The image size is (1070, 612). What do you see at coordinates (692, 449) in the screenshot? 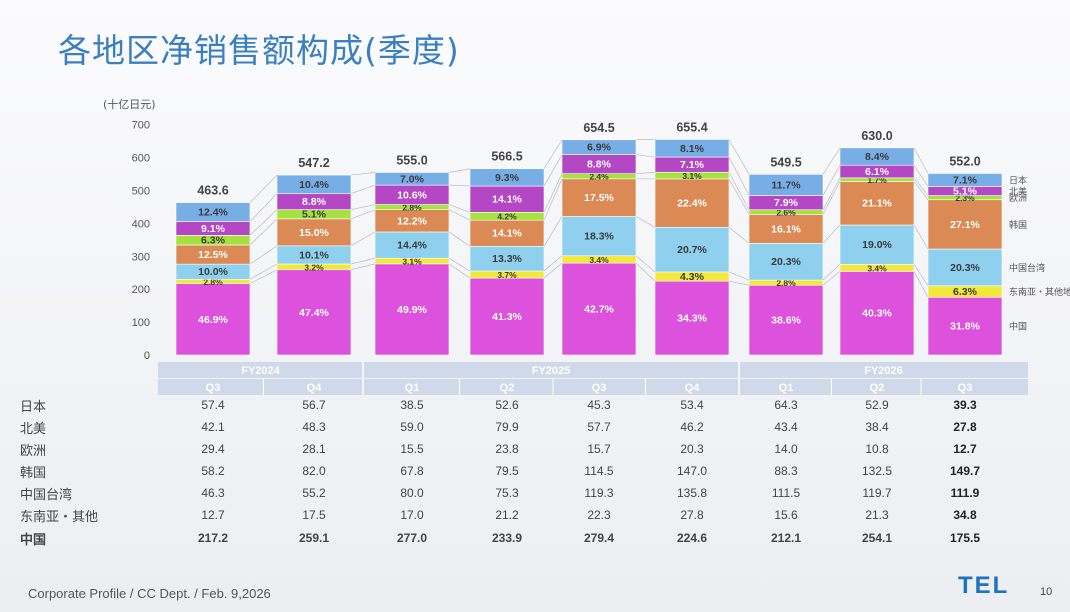
I see `table-cell-europe: 20.3` at bounding box center [692, 449].